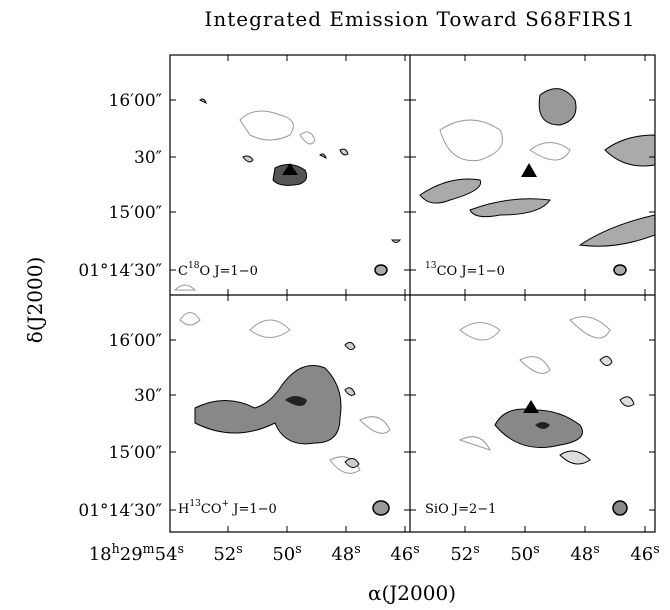 The image size is (670, 610). Describe the element at coordinates (131, 554) in the screenshot. I see `text-part: 29` at that location.